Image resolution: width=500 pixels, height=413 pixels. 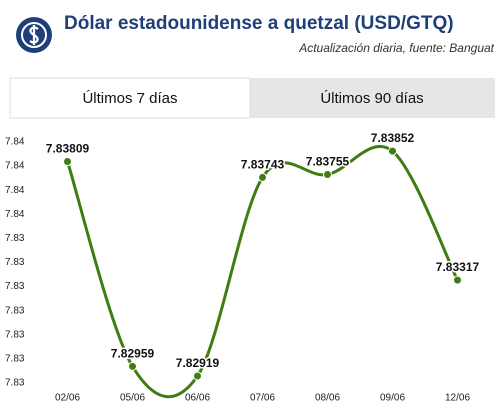 What do you see at coordinates (396, 48) in the screenshot?
I see `subtitle: Actualización diaria, fuente: Banguat` at bounding box center [396, 48].